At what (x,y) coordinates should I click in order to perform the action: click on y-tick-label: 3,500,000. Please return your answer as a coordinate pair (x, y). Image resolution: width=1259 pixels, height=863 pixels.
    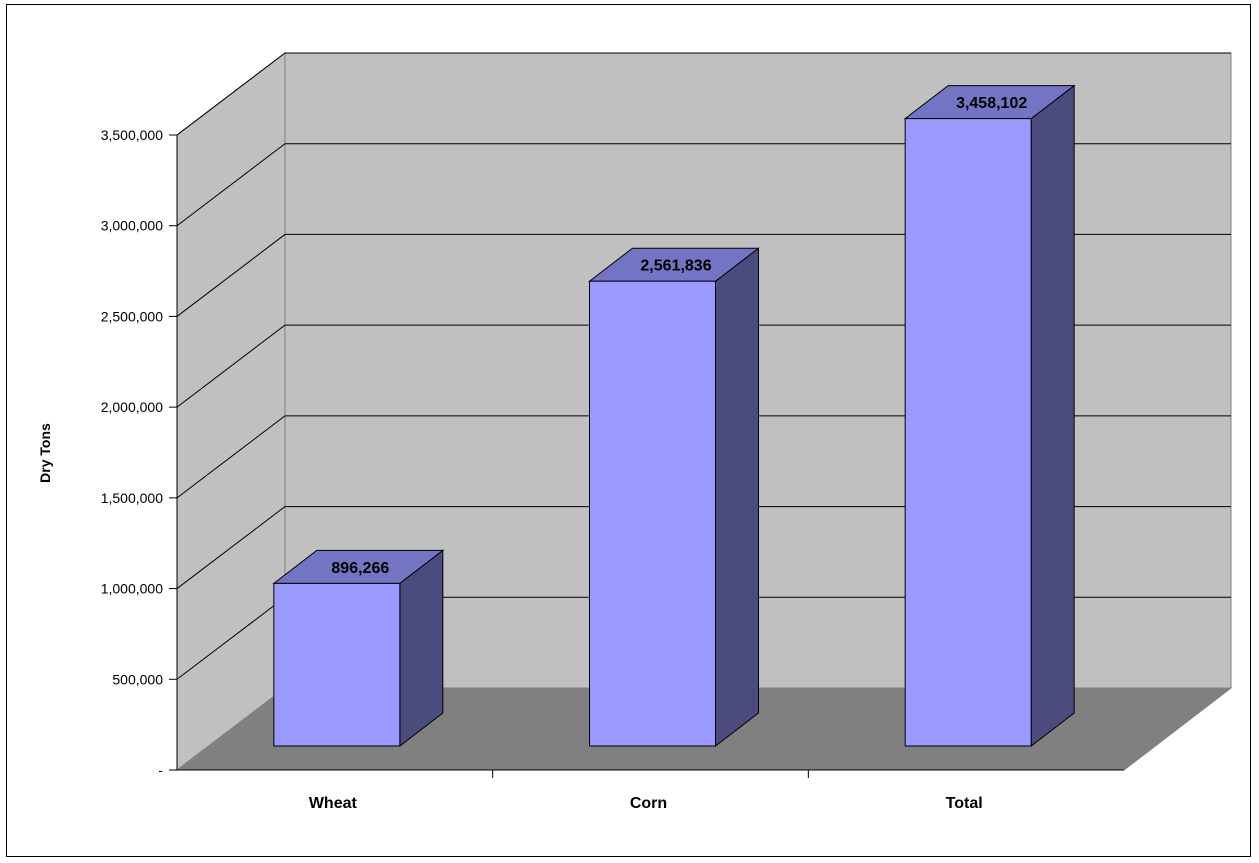
    Looking at the image, I should click on (132, 135).